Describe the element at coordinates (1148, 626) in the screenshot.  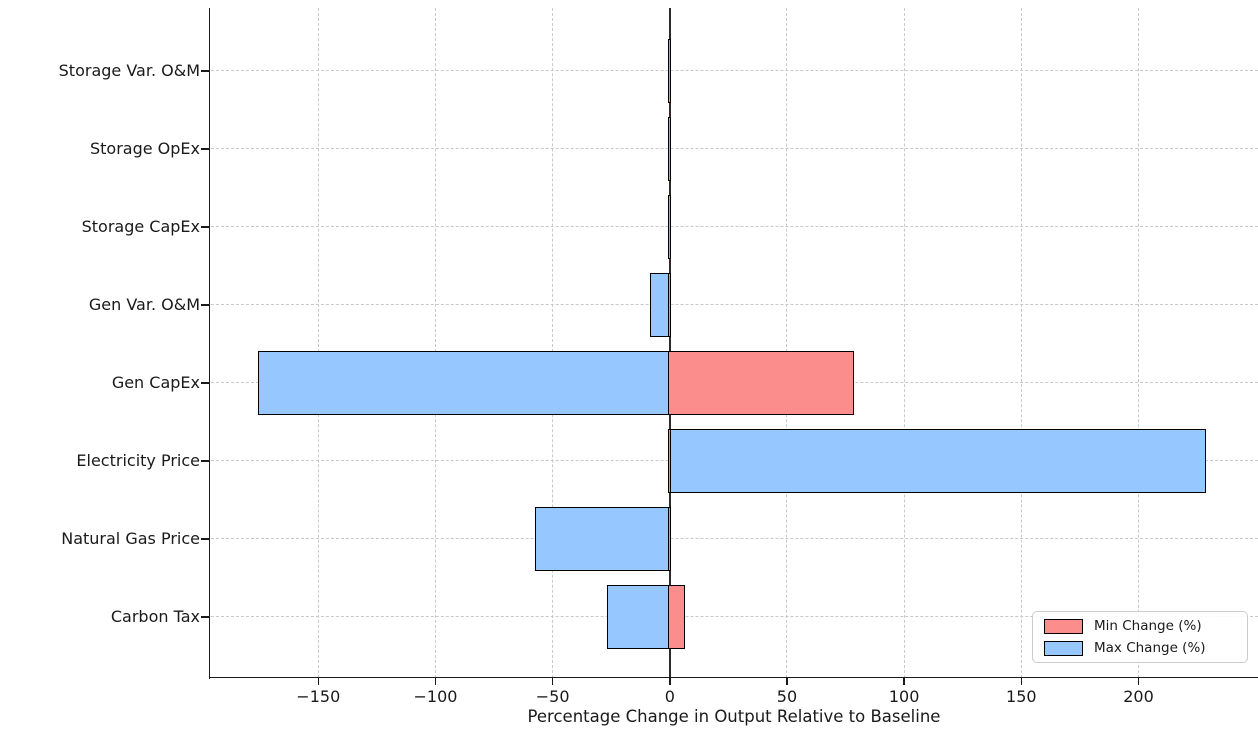
I see `legend-label-min-change: Min Change (%)` at that location.